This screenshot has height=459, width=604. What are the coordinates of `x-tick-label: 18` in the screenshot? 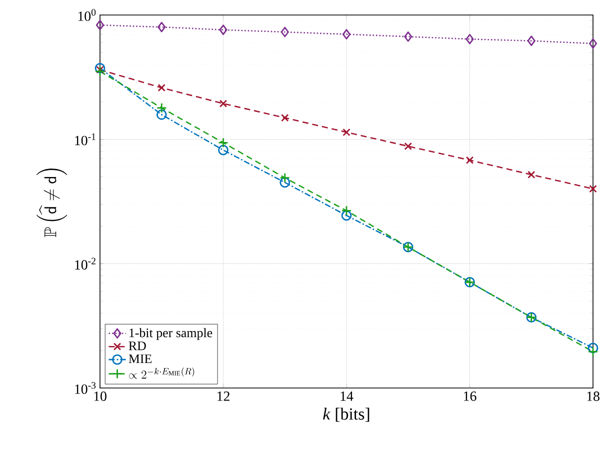 It's located at (593, 396).